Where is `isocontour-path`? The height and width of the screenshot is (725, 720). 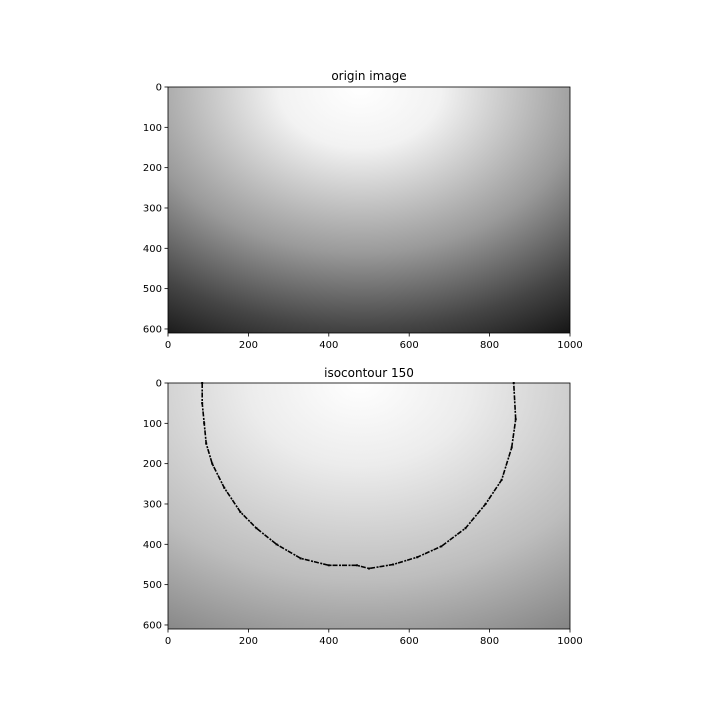 isocontour-path is located at coordinates (359, 476).